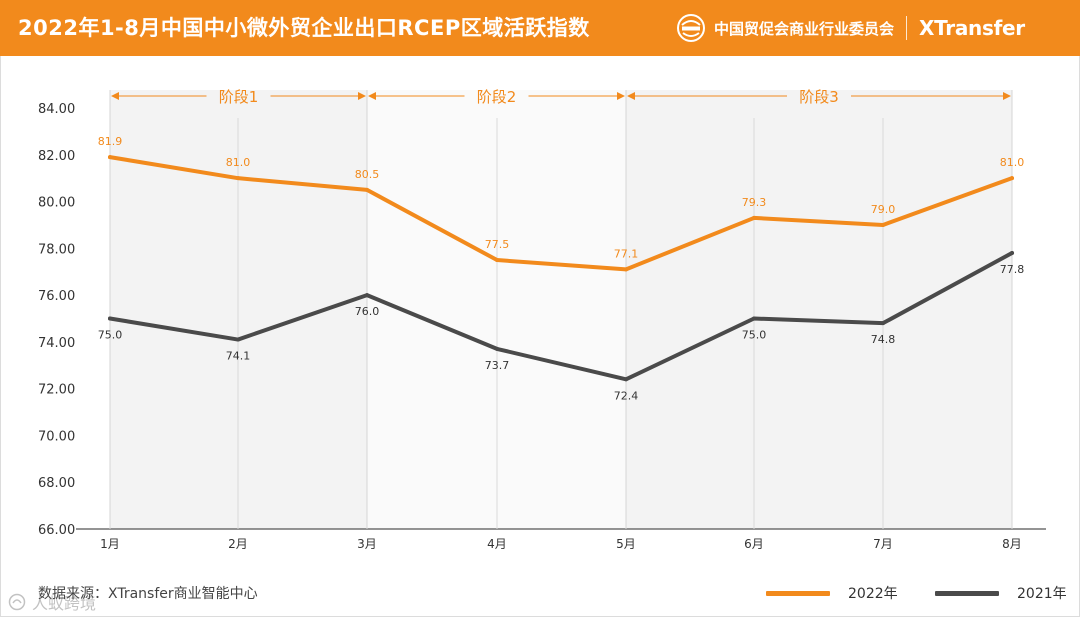  What do you see at coordinates (1042, 594) in the screenshot?
I see `legend-label-2021: 2021年` at bounding box center [1042, 594].